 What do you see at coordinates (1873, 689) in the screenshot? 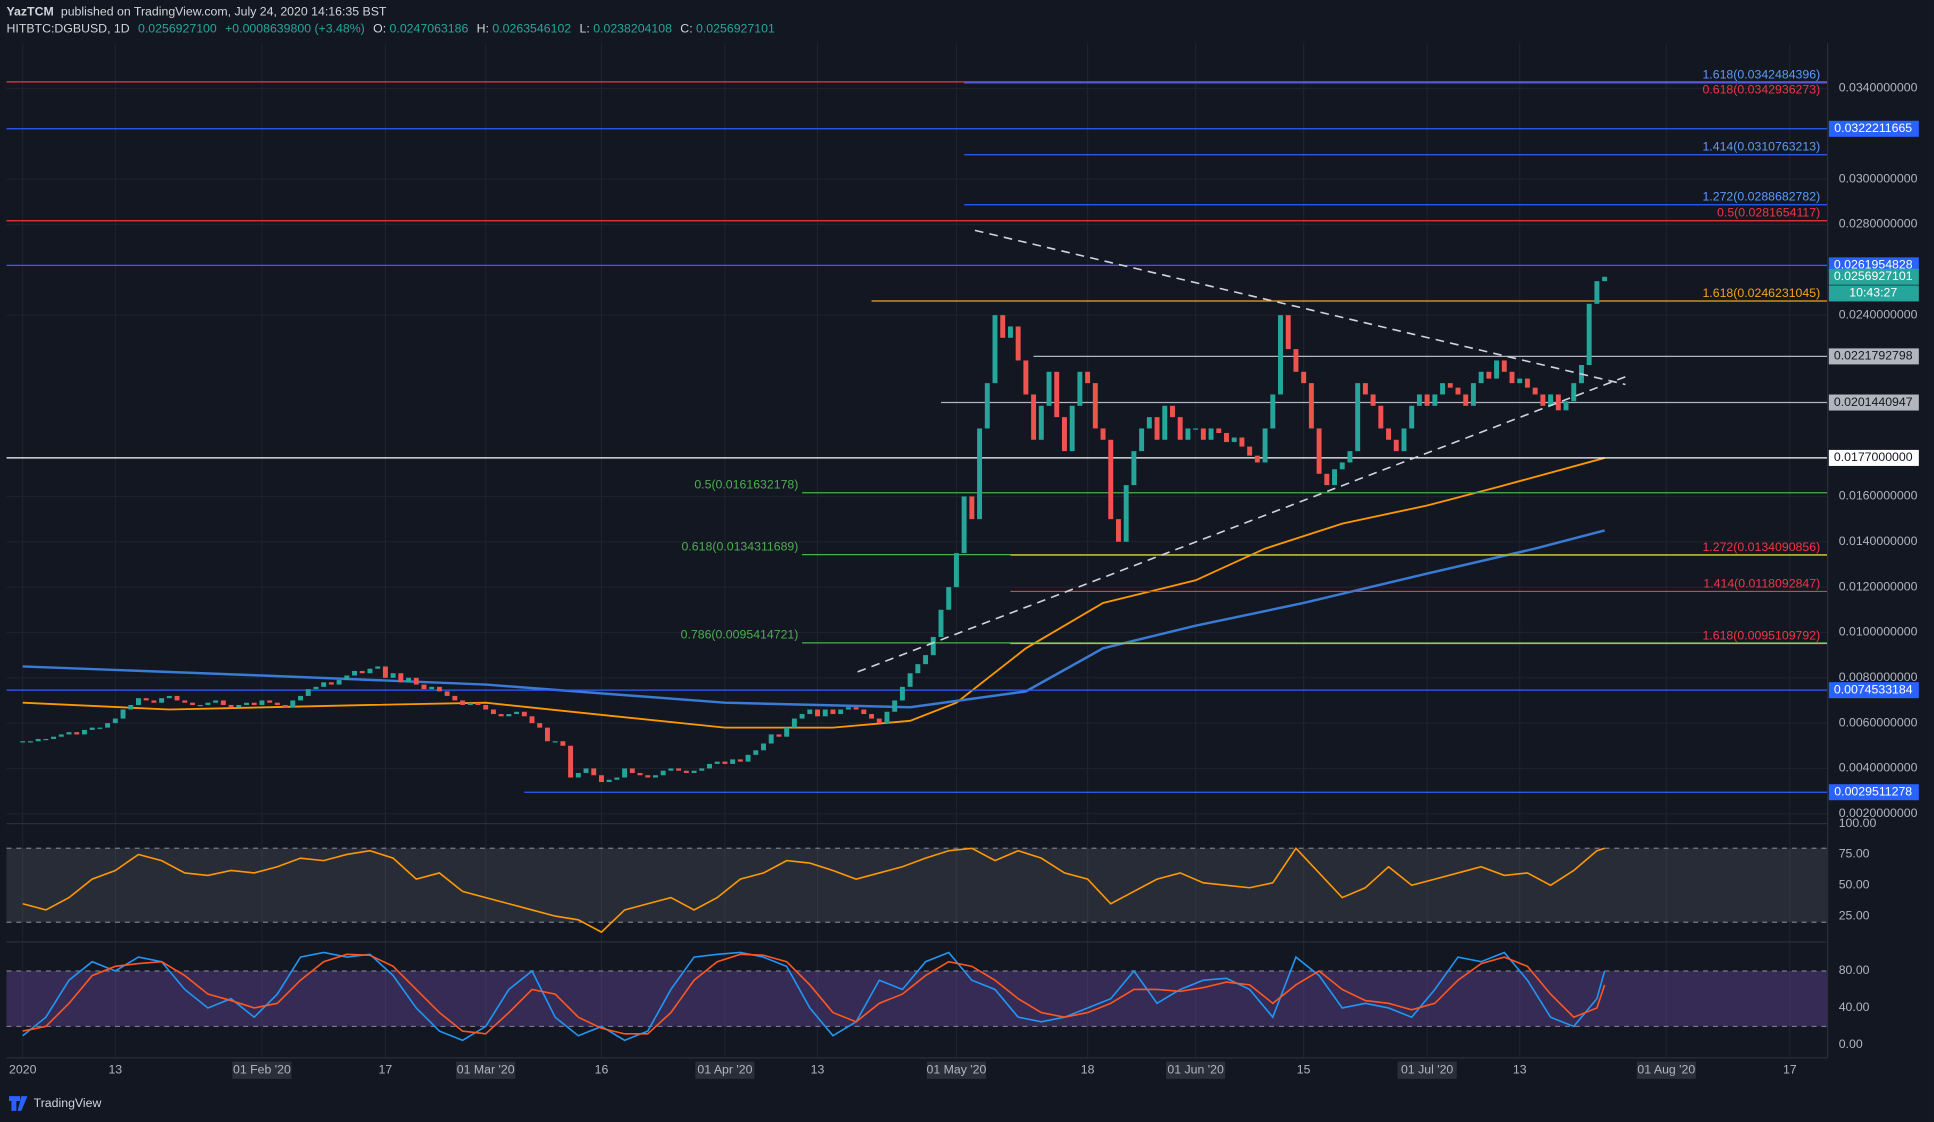
I see `axis-price-label: 0.0074533184` at bounding box center [1873, 689].